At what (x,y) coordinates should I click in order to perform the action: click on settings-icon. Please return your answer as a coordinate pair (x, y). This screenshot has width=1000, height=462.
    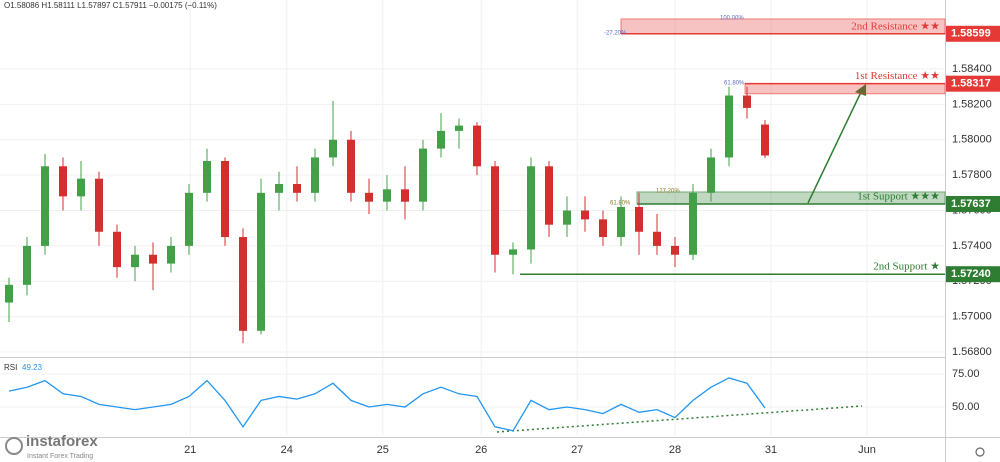
    Looking at the image, I should click on (980, 452).